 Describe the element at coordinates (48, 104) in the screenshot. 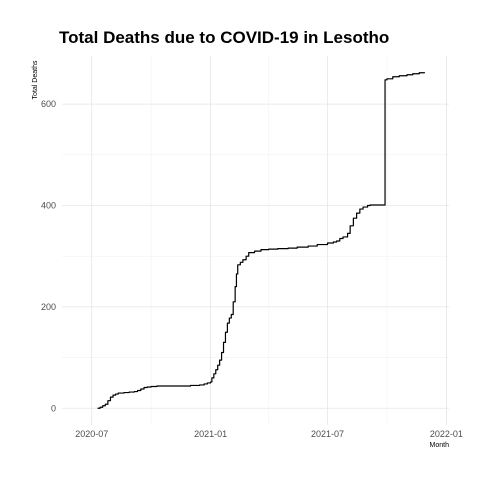

I see `y-tick-label: 600` at that location.